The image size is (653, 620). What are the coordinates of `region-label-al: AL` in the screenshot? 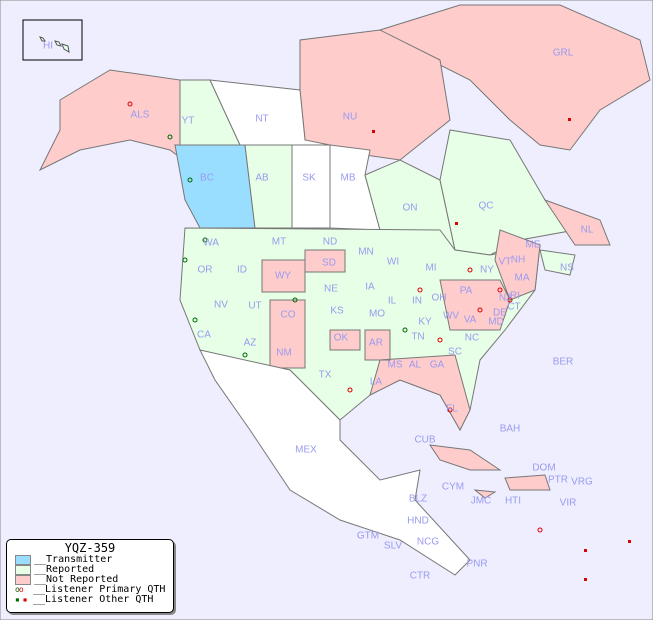 It's located at (415, 365).